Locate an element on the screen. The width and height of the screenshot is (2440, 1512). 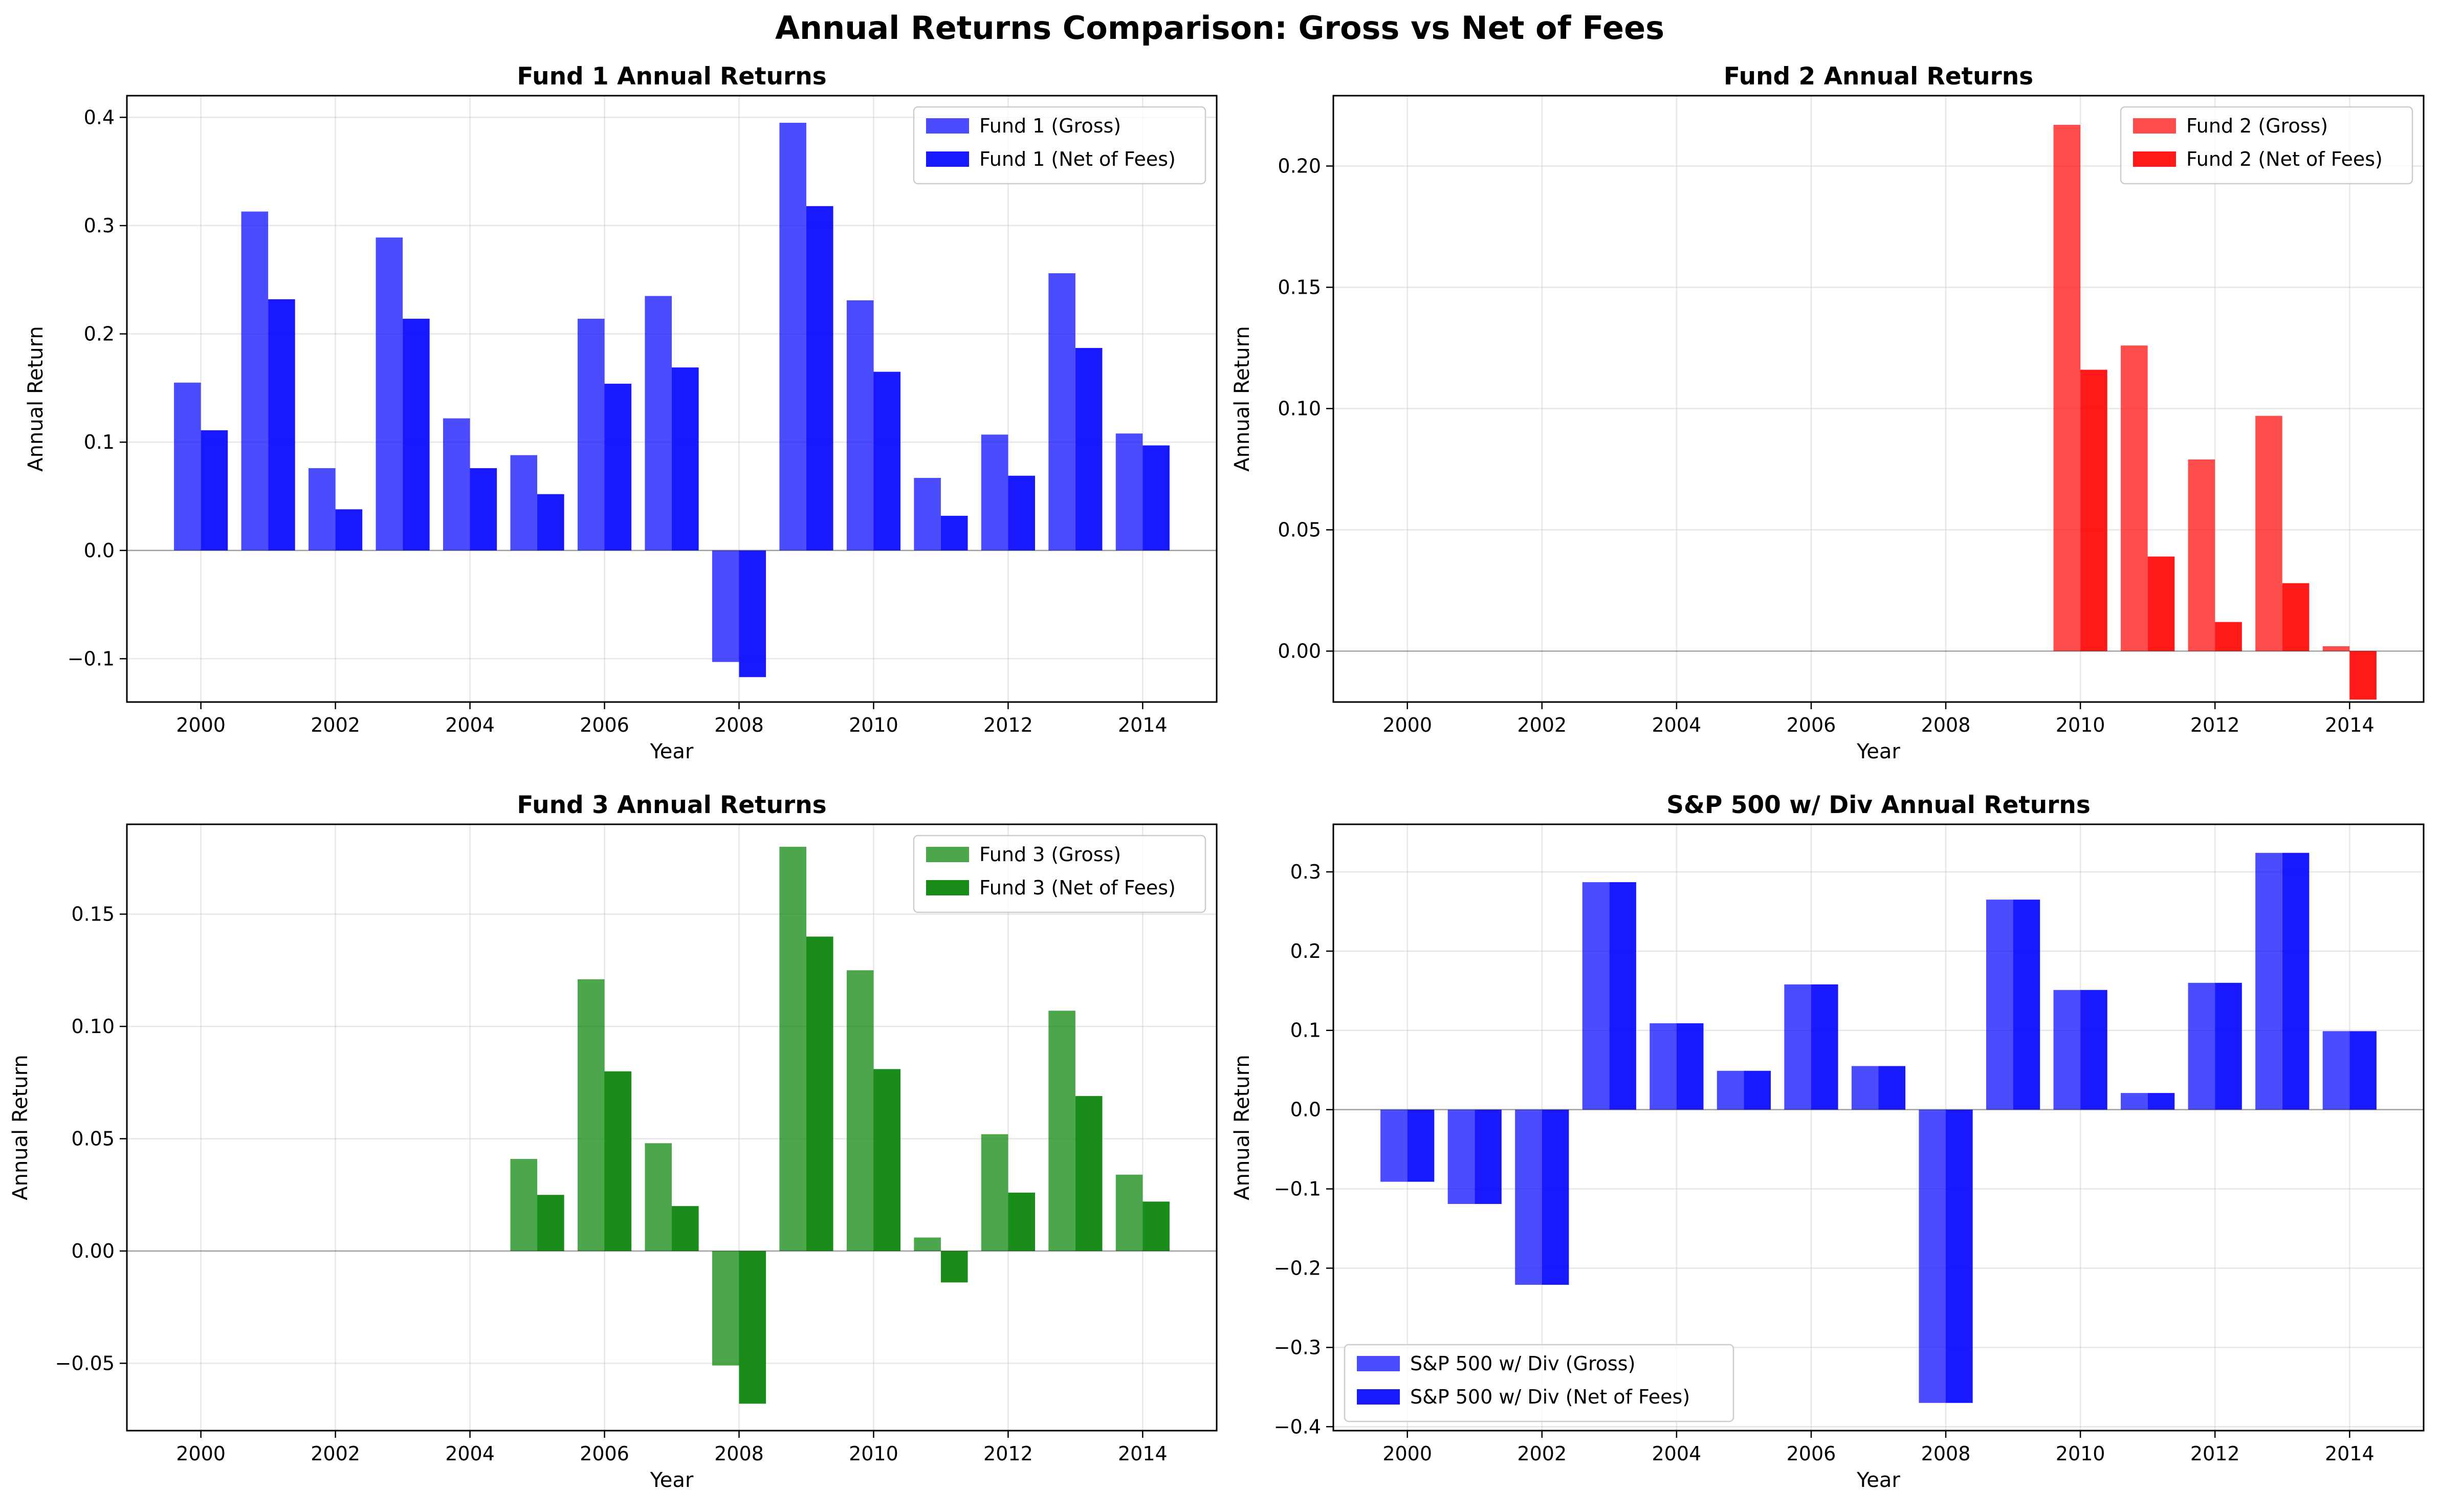
y-tick-label: −0.2 is located at coordinates (1297, 1268).